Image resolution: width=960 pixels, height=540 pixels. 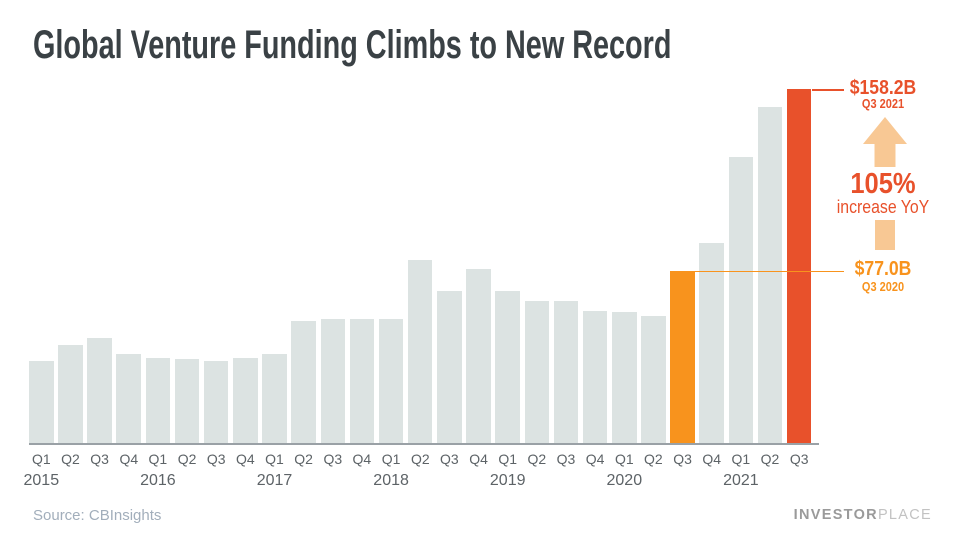 What do you see at coordinates (129, 459) in the screenshot?
I see `axis-quarter-label-q4-2015: Q4` at bounding box center [129, 459].